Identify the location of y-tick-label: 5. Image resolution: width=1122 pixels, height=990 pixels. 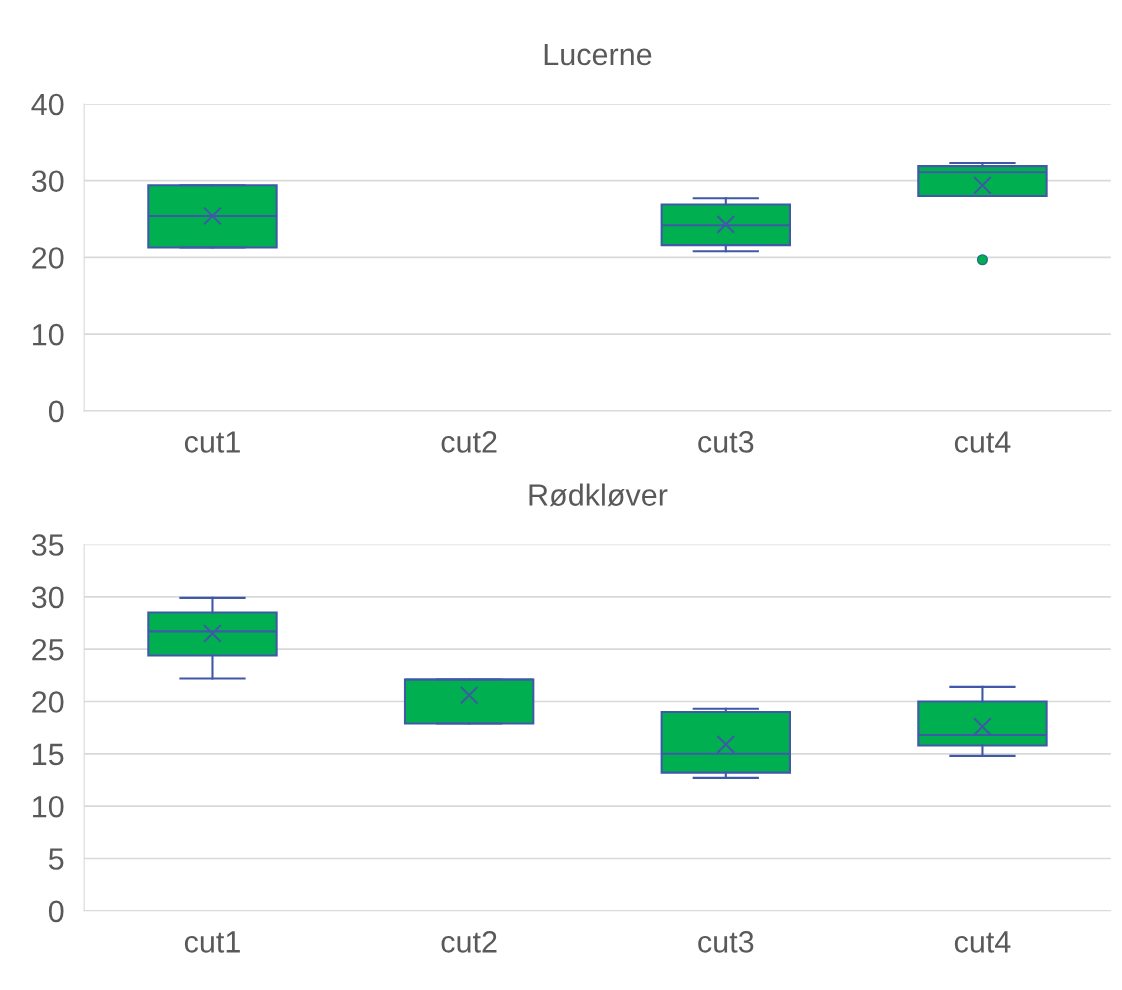
(56, 859).